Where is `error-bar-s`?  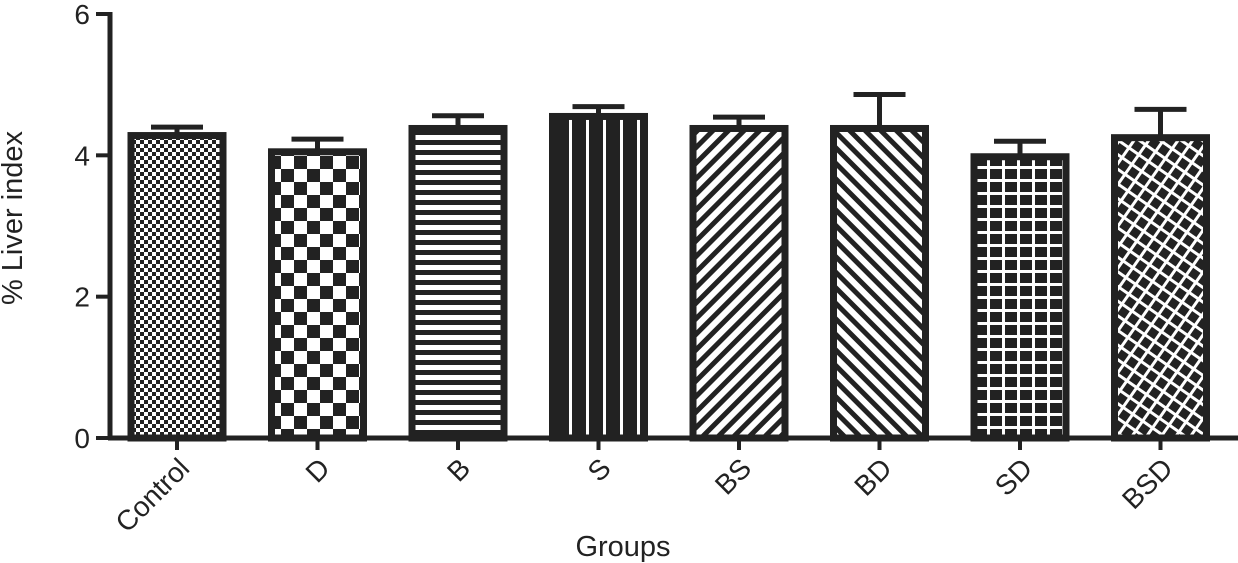
error-bar-s is located at coordinates (598, 110).